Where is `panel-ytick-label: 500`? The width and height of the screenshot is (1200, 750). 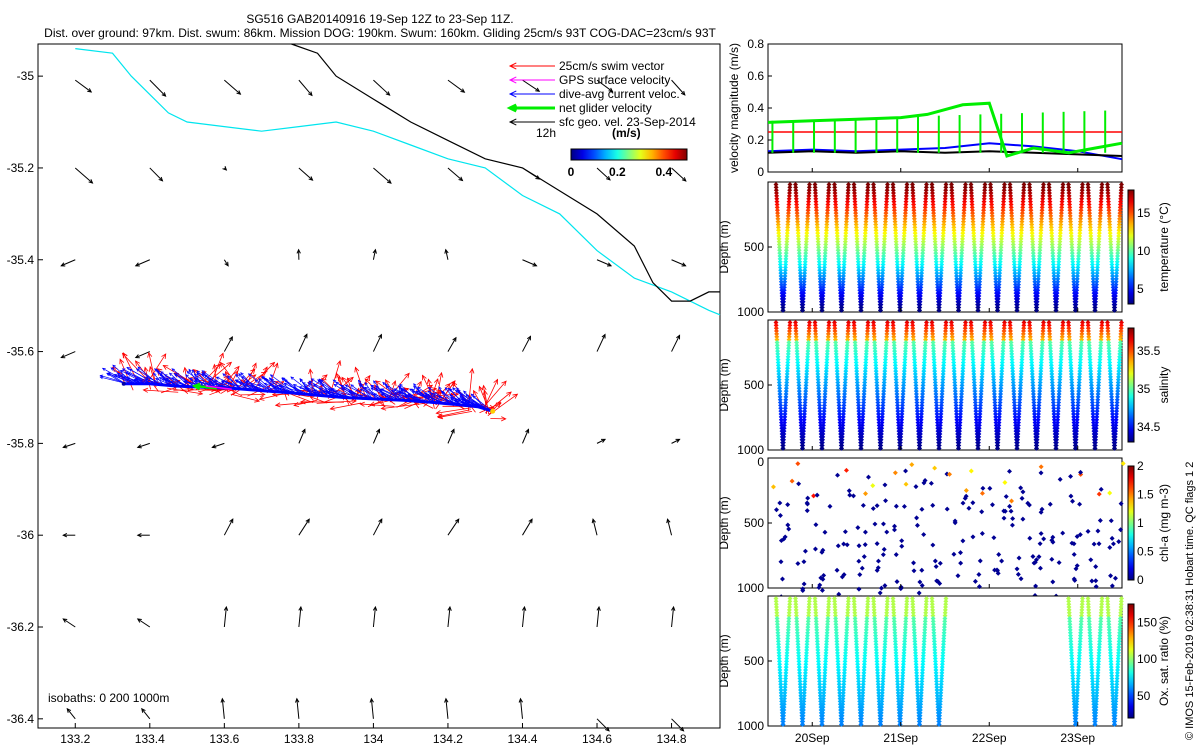 panel-ytick-label: 500 is located at coordinates (754, 523).